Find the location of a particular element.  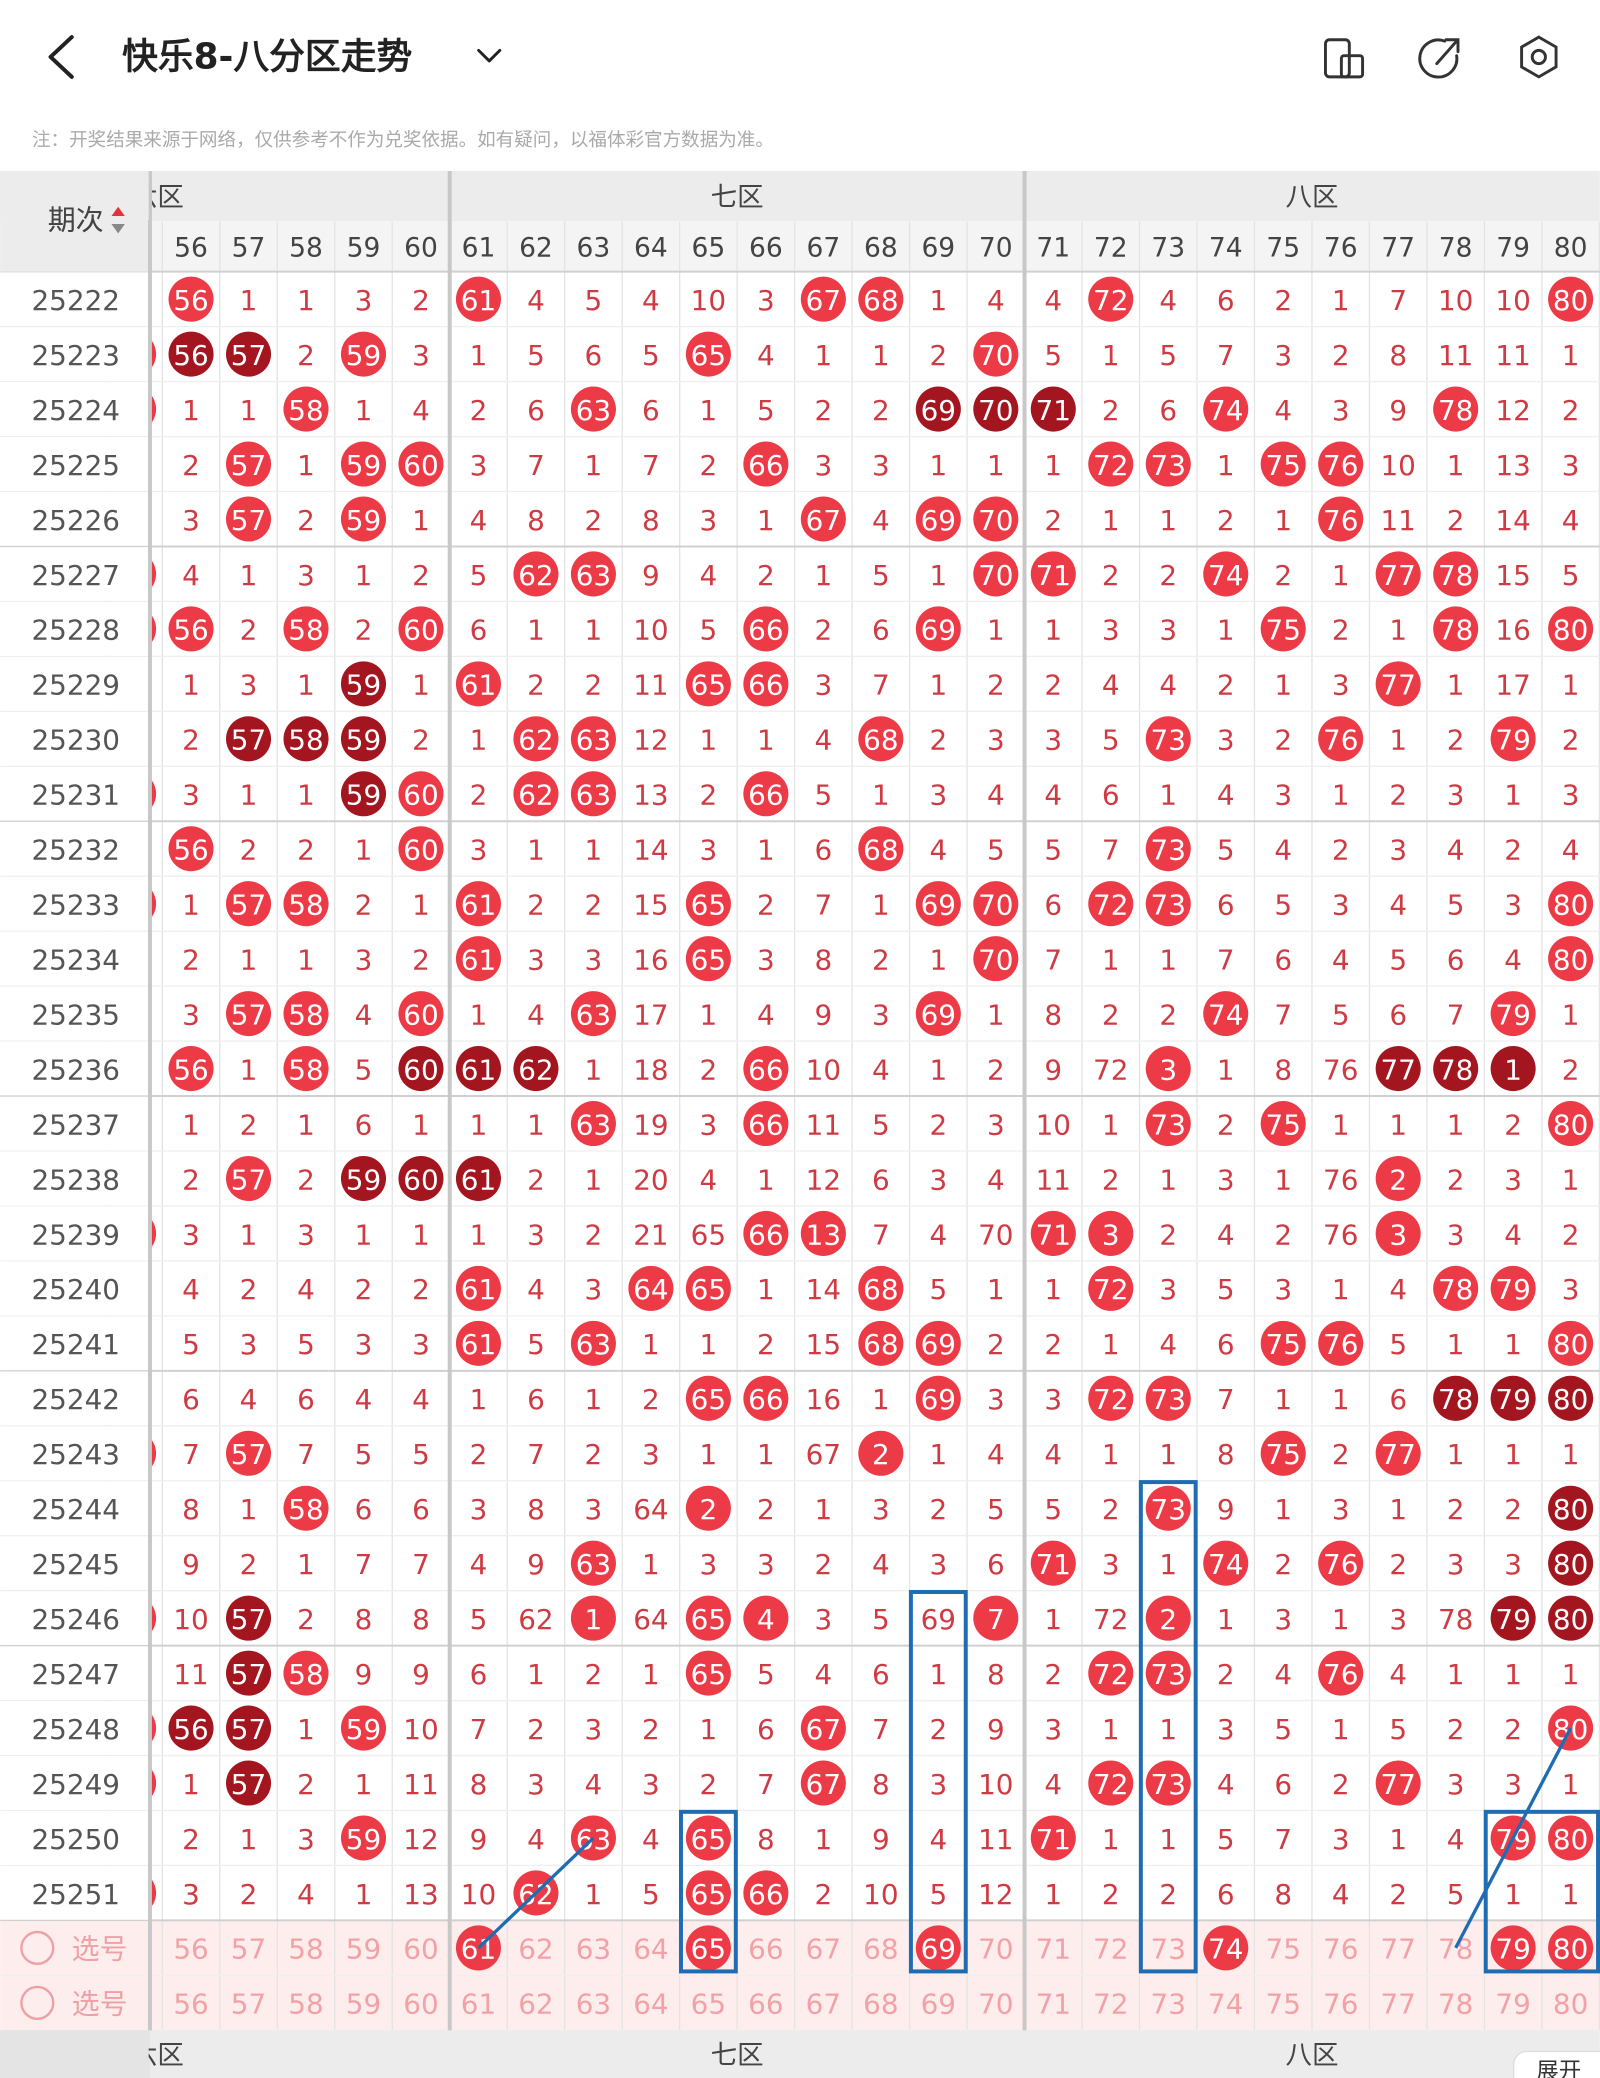

pick-number: 65 is located at coordinates (708, 2004).